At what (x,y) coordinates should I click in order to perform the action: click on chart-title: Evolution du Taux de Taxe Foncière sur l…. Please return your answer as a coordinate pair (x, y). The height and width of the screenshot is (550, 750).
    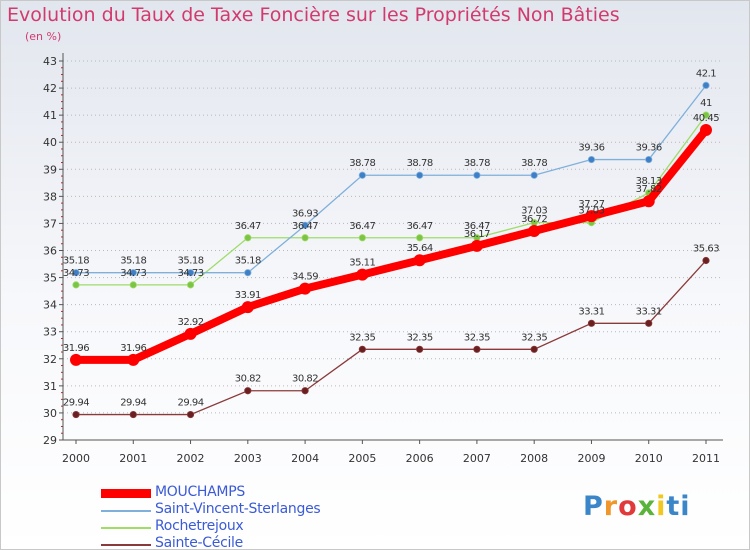
    Looking at the image, I should click on (313, 15).